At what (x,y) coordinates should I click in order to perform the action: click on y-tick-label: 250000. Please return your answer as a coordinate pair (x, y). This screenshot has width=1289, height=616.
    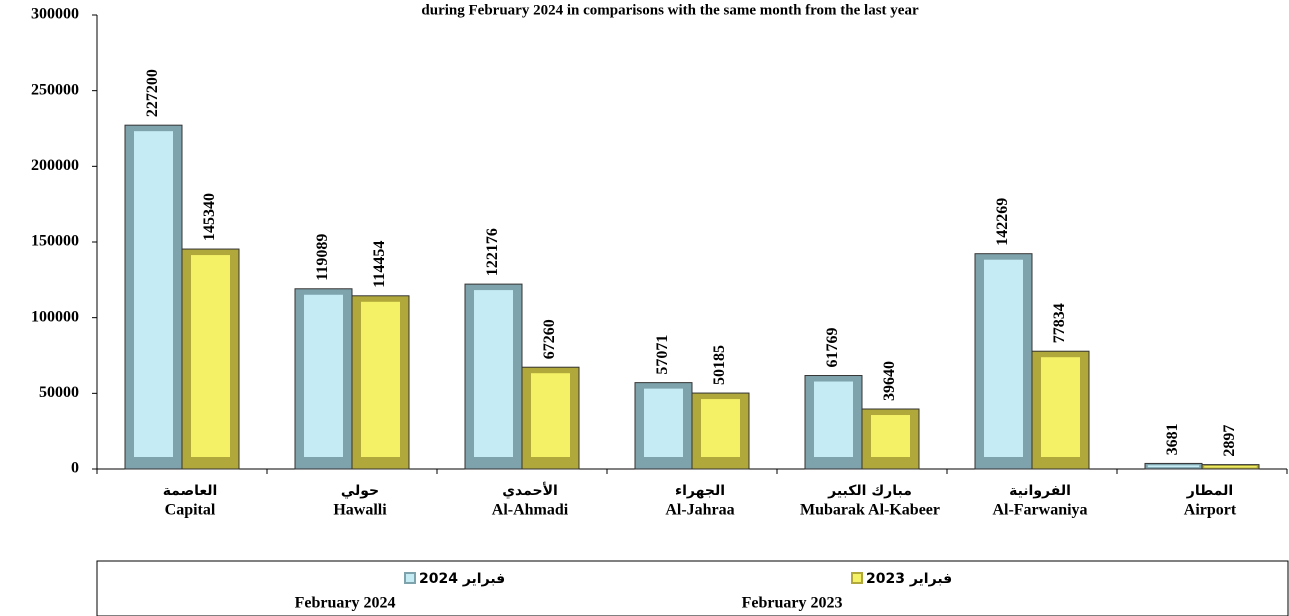
    Looking at the image, I should click on (55, 89).